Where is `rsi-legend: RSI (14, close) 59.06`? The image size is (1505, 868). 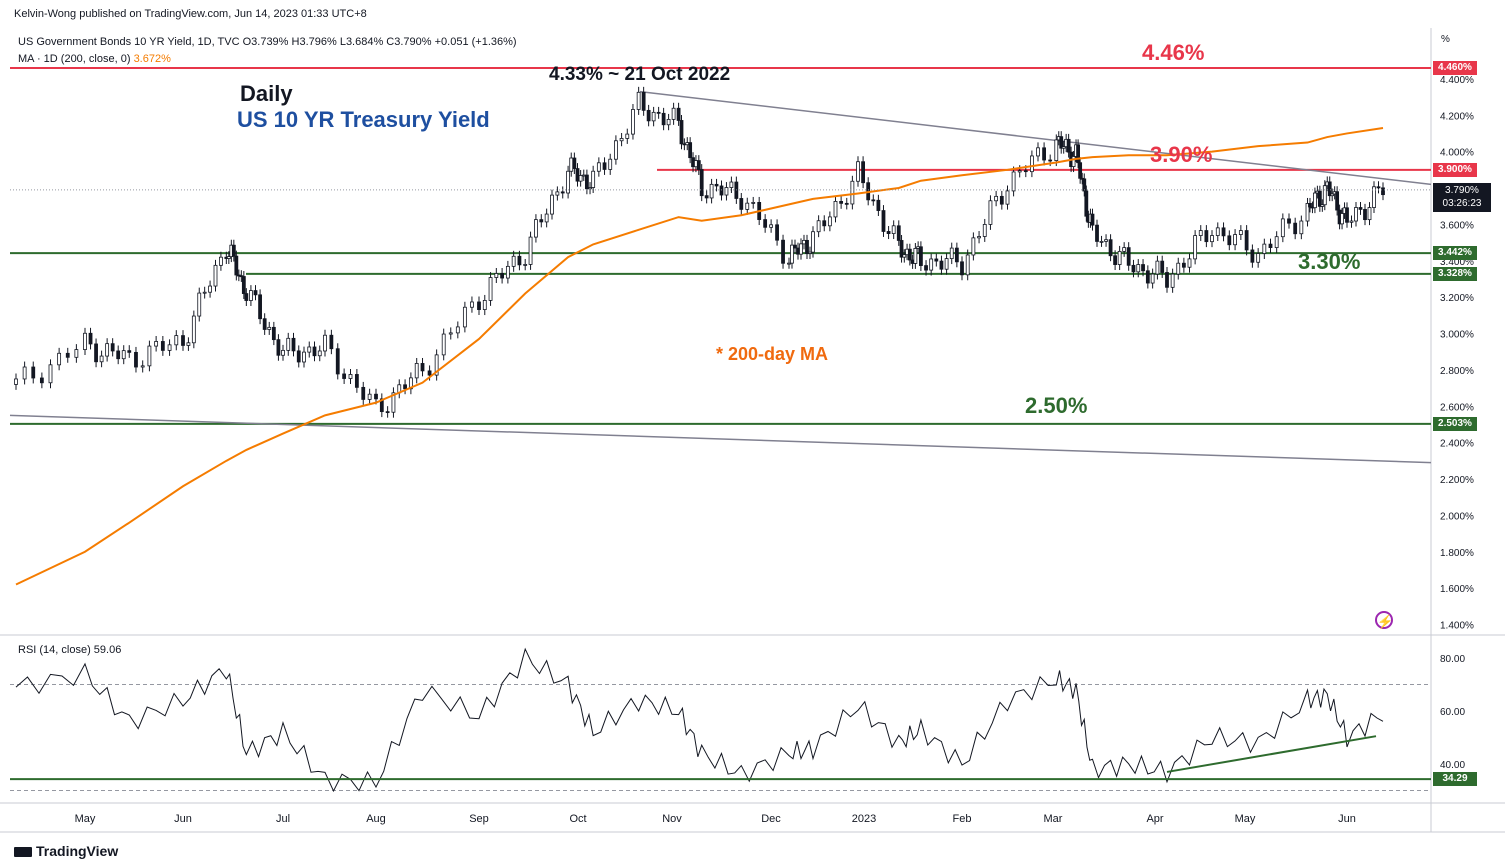 rsi-legend: RSI (14, close) 59.06 is located at coordinates (70, 650).